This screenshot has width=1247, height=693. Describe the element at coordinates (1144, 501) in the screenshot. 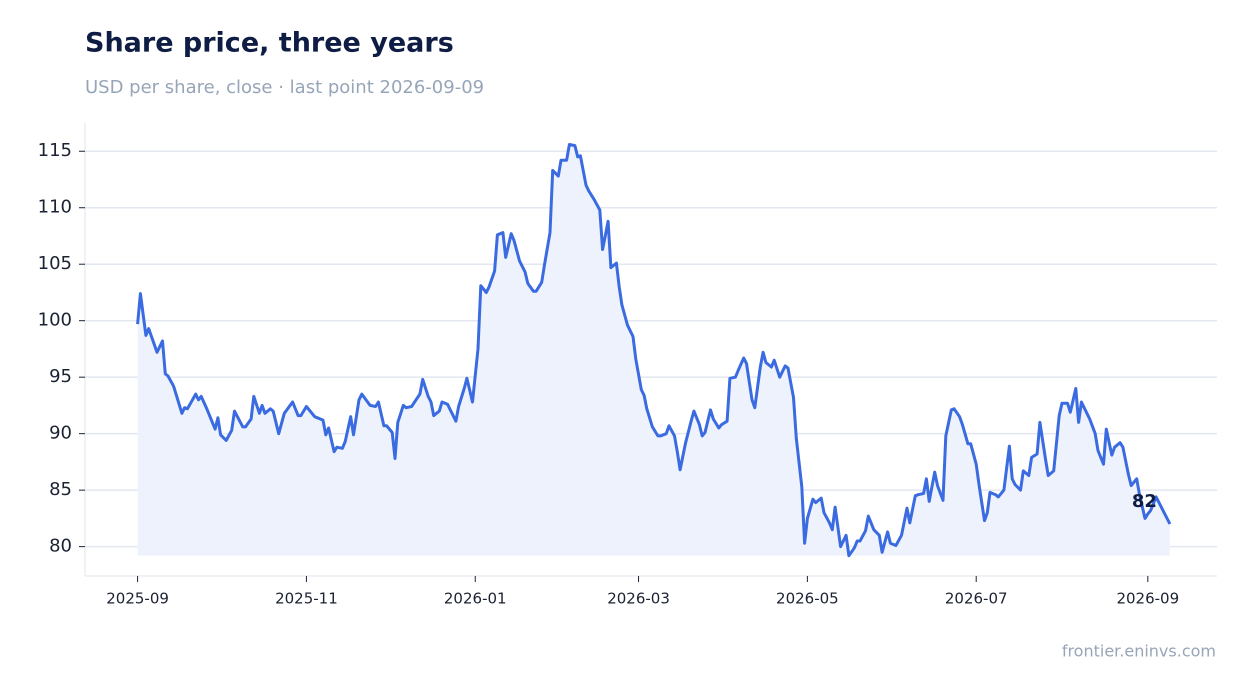

I see `end-label: 82` at that location.